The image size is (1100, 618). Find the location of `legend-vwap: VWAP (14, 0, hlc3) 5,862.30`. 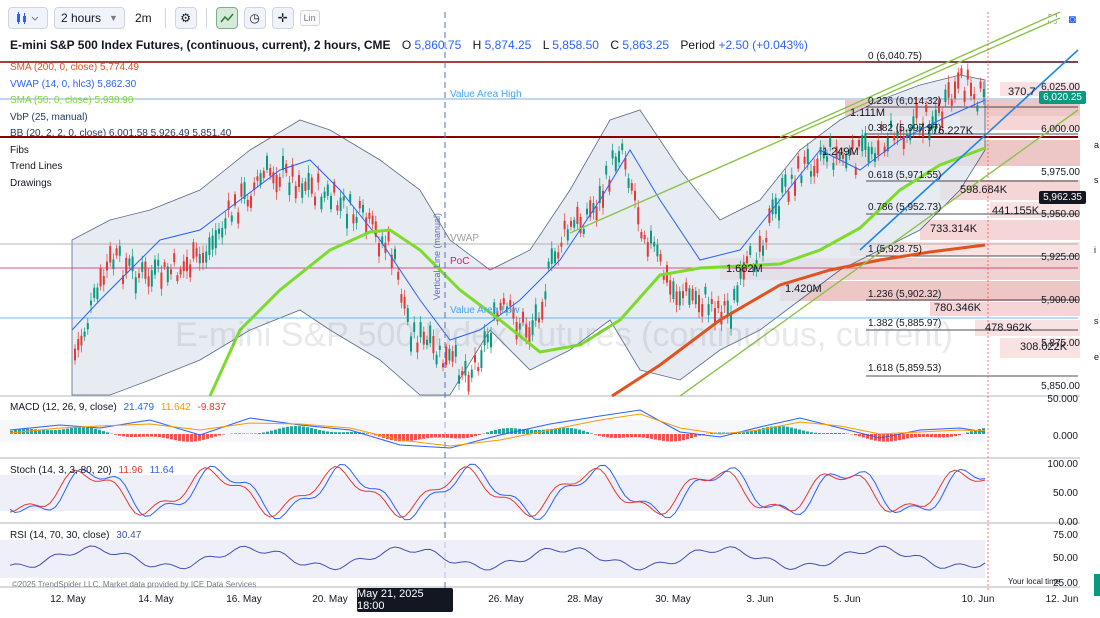

legend-vwap: VWAP (14, 0, hlc3) 5,862.30 is located at coordinates (73, 84).